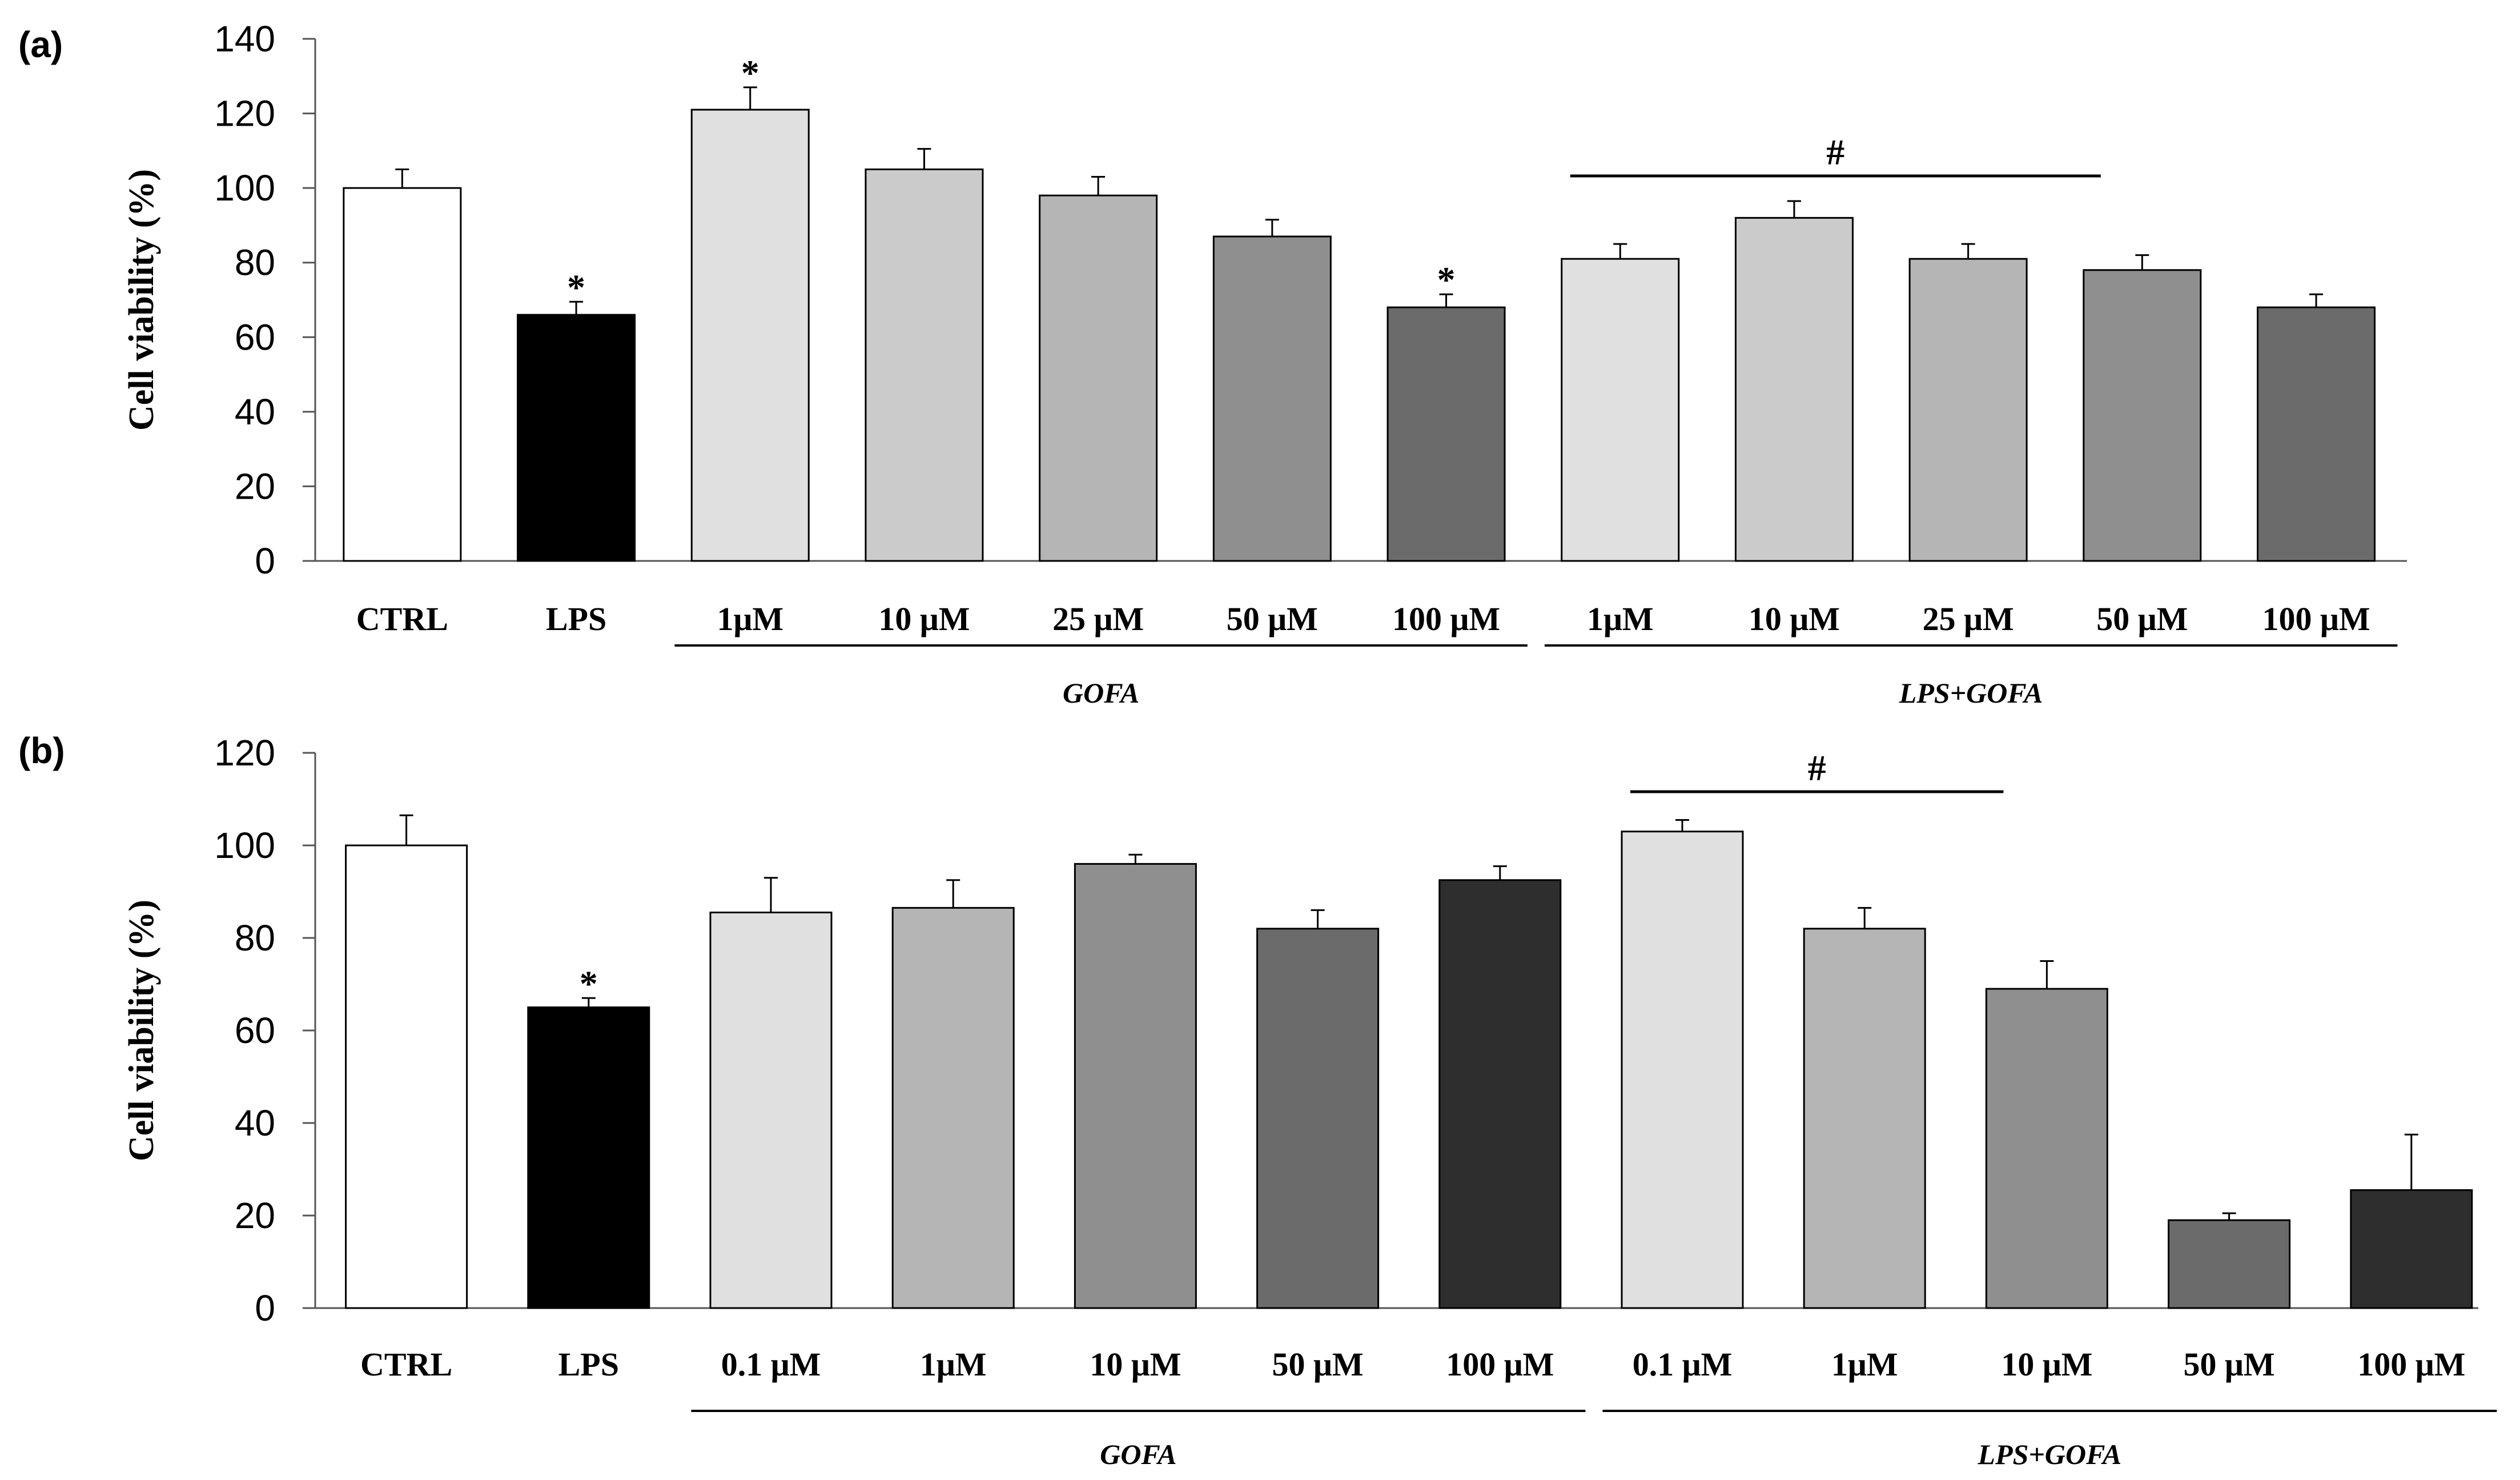  I want to click on panel-label: (a), so click(40, 44).